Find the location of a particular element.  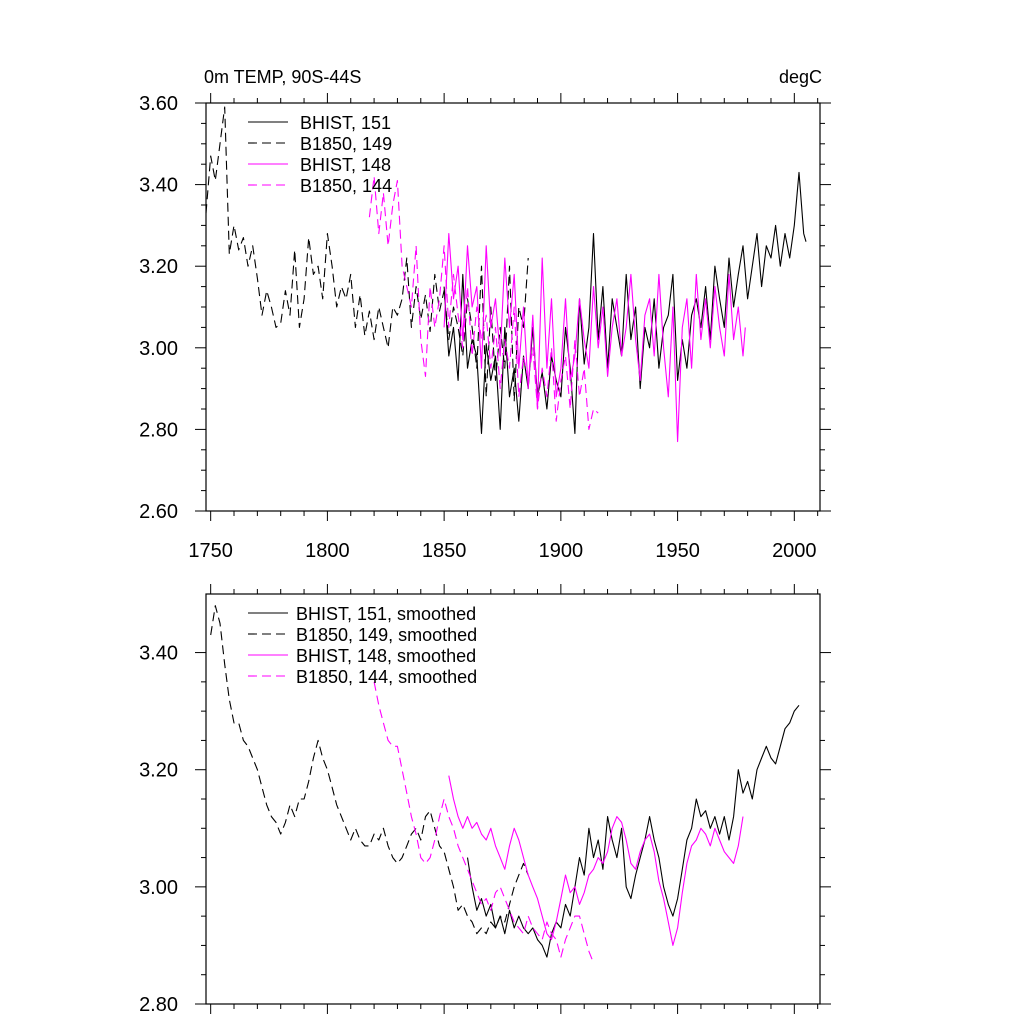

bottom-y-tick-label: 3.20 is located at coordinates (158, 771).